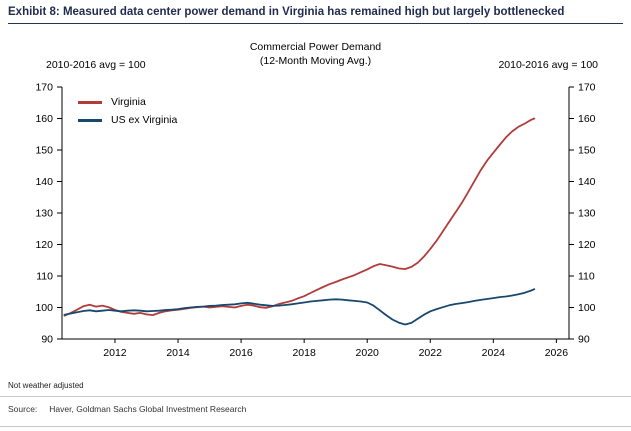 This screenshot has width=631, height=431. I want to click on series-line-us-ex-virginia, so click(299, 307).